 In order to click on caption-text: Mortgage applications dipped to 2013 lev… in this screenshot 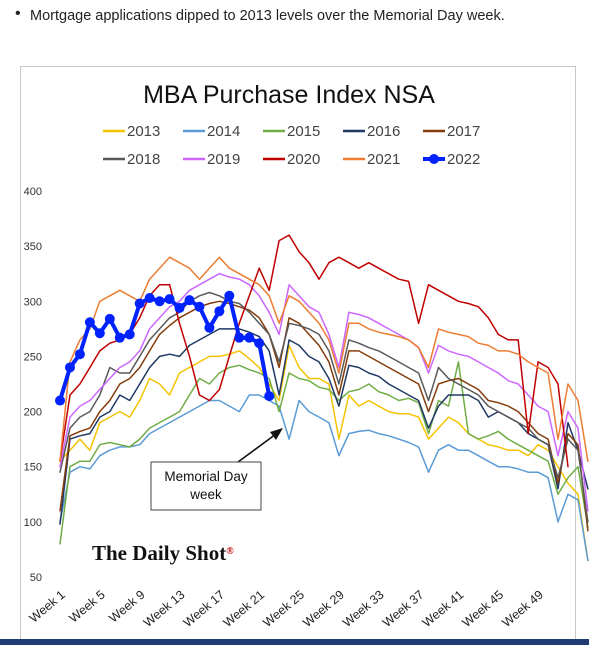, I will do `click(267, 16)`.